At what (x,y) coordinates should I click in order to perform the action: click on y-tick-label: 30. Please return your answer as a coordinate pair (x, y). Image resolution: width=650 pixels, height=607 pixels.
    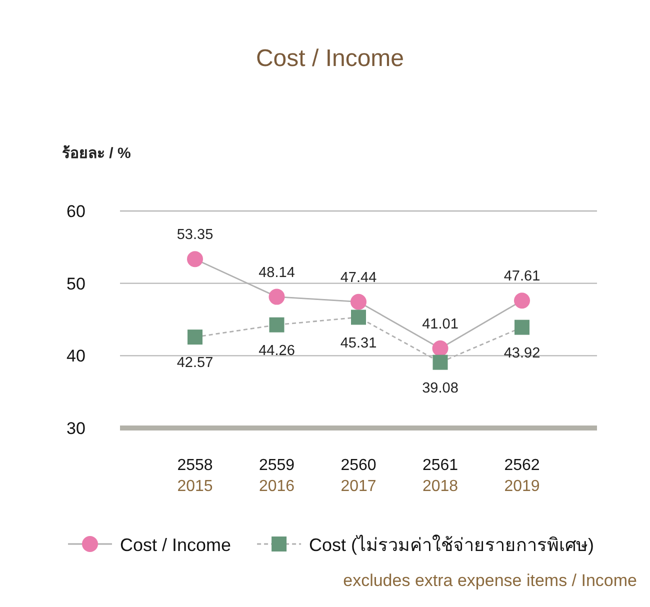
    Looking at the image, I should click on (76, 428).